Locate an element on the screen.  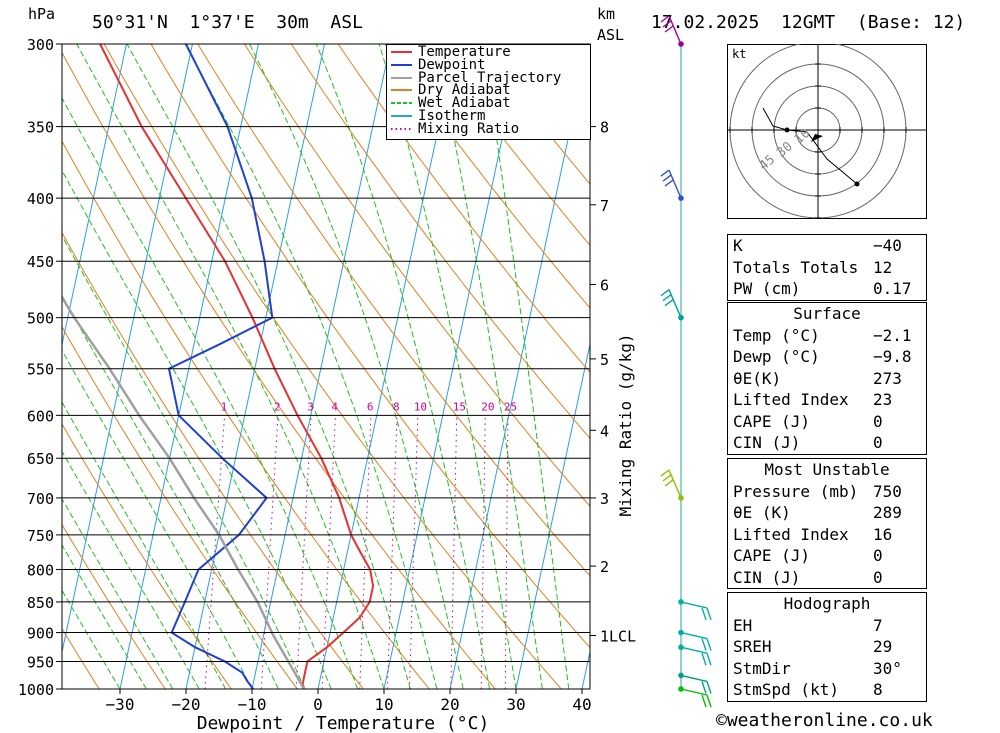
surface-title: Surface is located at coordinates (827, 313).